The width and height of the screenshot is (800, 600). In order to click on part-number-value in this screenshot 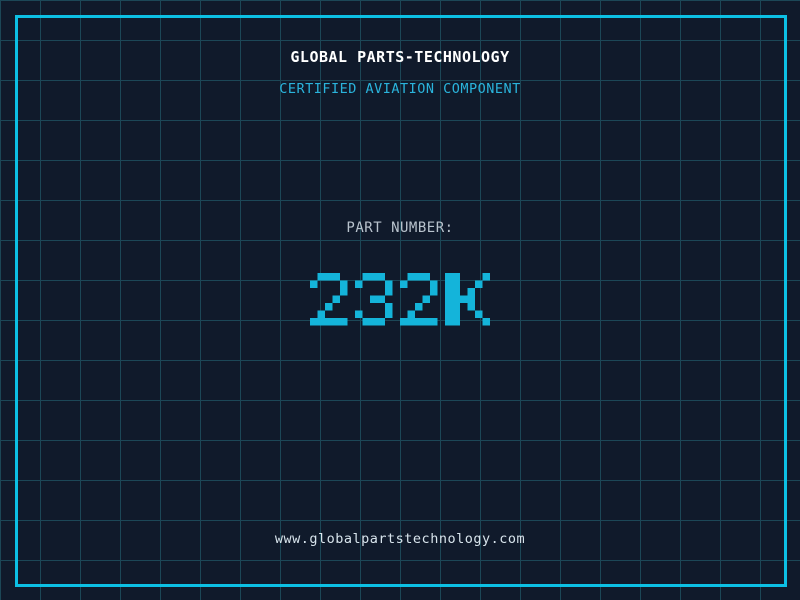, I will do `click(400, 299)`.